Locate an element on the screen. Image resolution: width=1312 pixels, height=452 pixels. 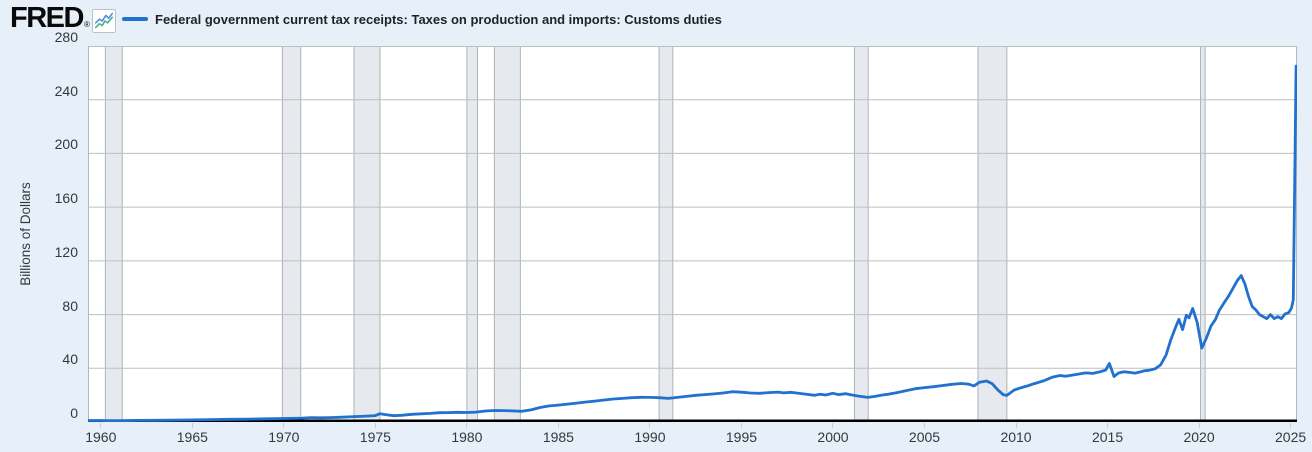
y-tick-label: 0 is located at coordinates (74, 413).